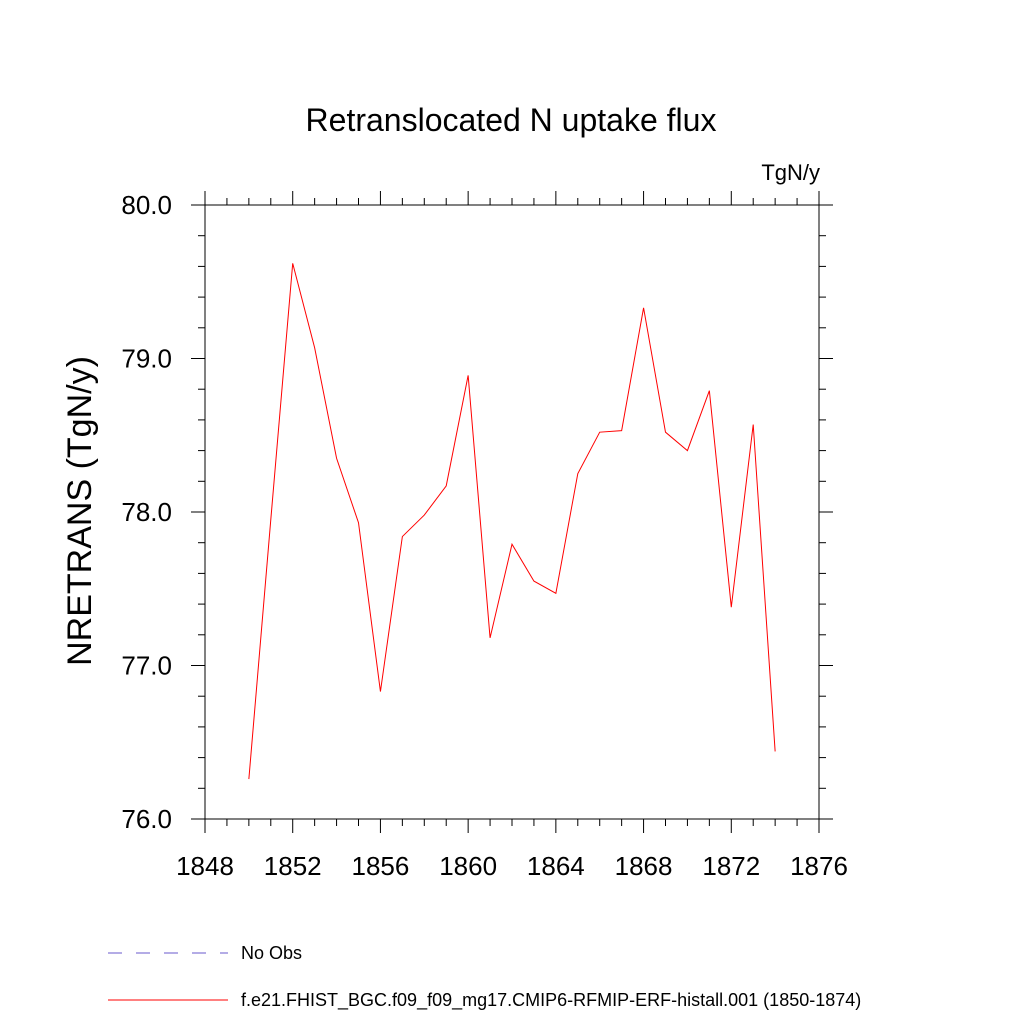 The height and width of the screenshot is (1024, 1024). What do you see at coordinates (205, 866) in the screenshot?
I see `x-tick-label: 1848` at bounding box center [205, 866].